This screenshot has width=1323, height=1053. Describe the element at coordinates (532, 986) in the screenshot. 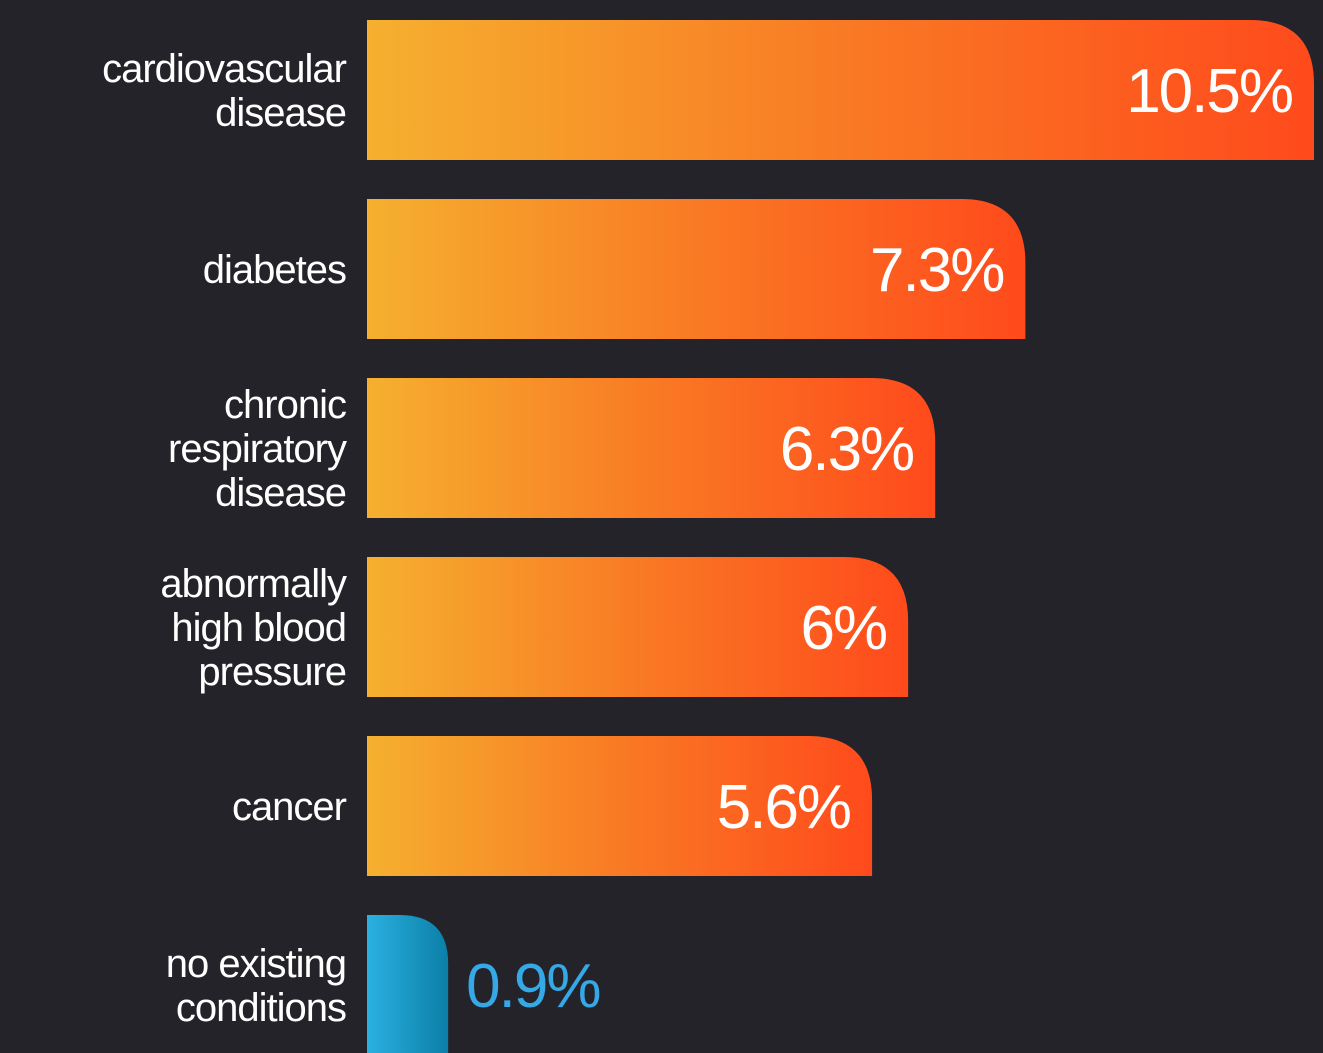

I see `value-label: 0.9%` at that location.